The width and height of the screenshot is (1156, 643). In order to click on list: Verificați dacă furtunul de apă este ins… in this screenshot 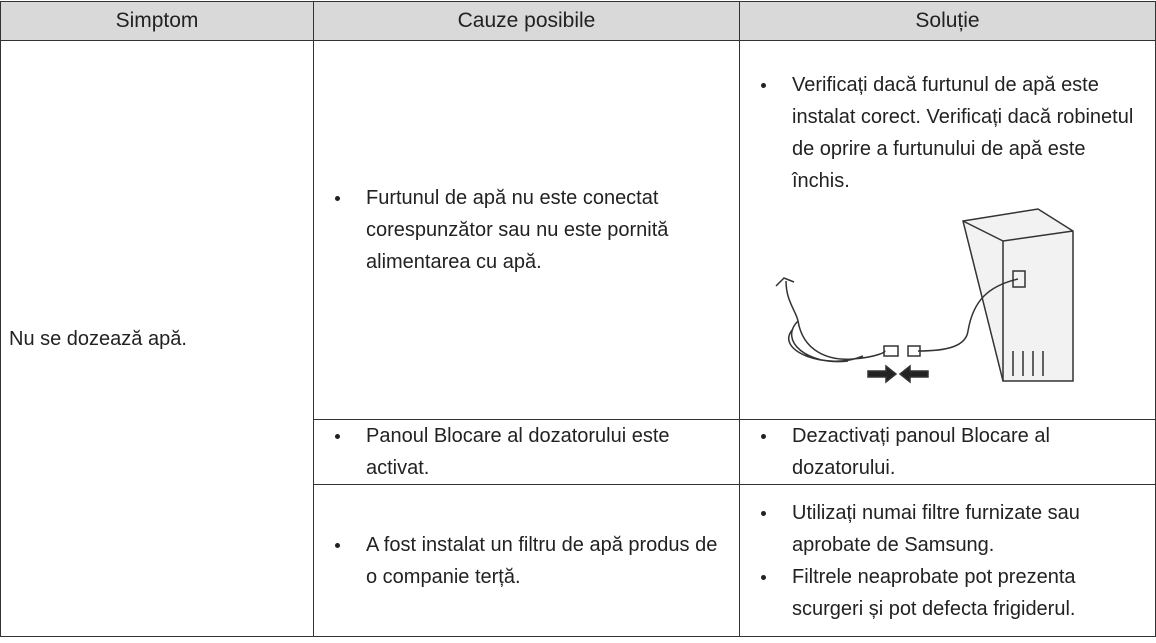, I will do `click(947, 133)`.